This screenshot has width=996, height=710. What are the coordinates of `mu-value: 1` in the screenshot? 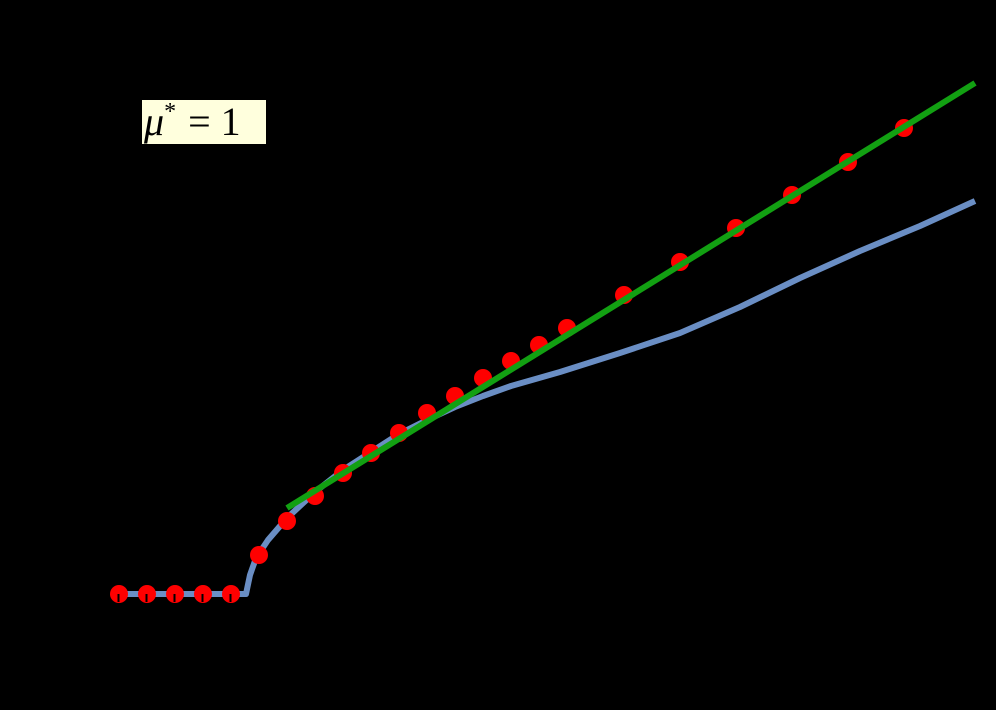 It's located at (230, 121).